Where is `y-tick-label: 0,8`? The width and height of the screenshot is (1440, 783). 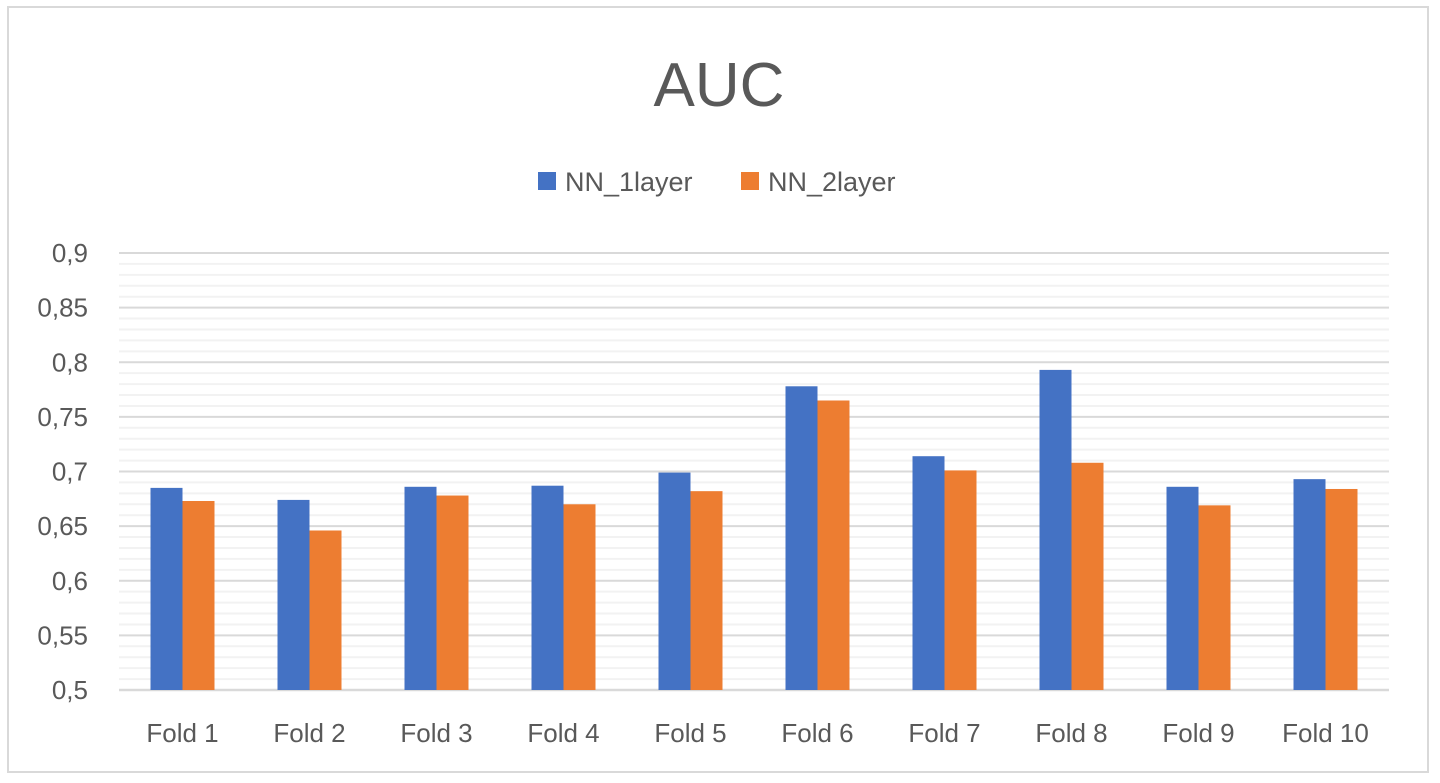
y-tick-label: 0,8 is located at coordinates (70, 362).